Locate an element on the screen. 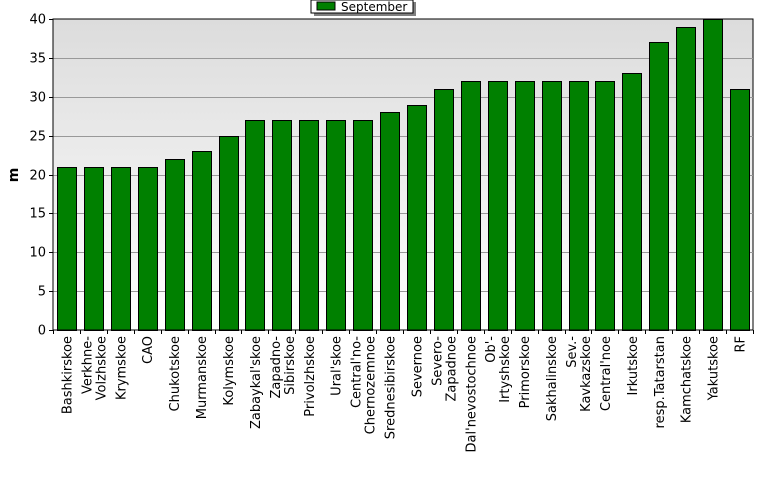 The height and width of the screenshot is (479, 777). x-tick-label-3: Krymskoe is located at coordinates (121, 368).